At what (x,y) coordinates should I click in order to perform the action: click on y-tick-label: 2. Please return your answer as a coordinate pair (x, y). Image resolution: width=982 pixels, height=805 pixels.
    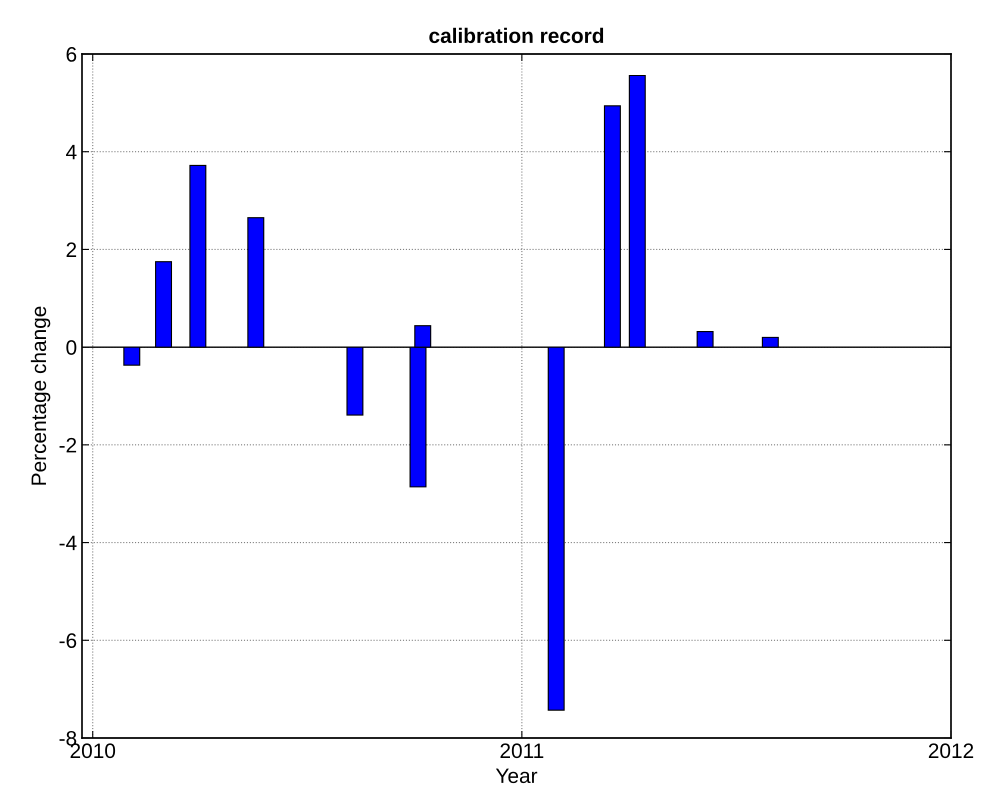
    Looking at the image, I should click on (71, 249).